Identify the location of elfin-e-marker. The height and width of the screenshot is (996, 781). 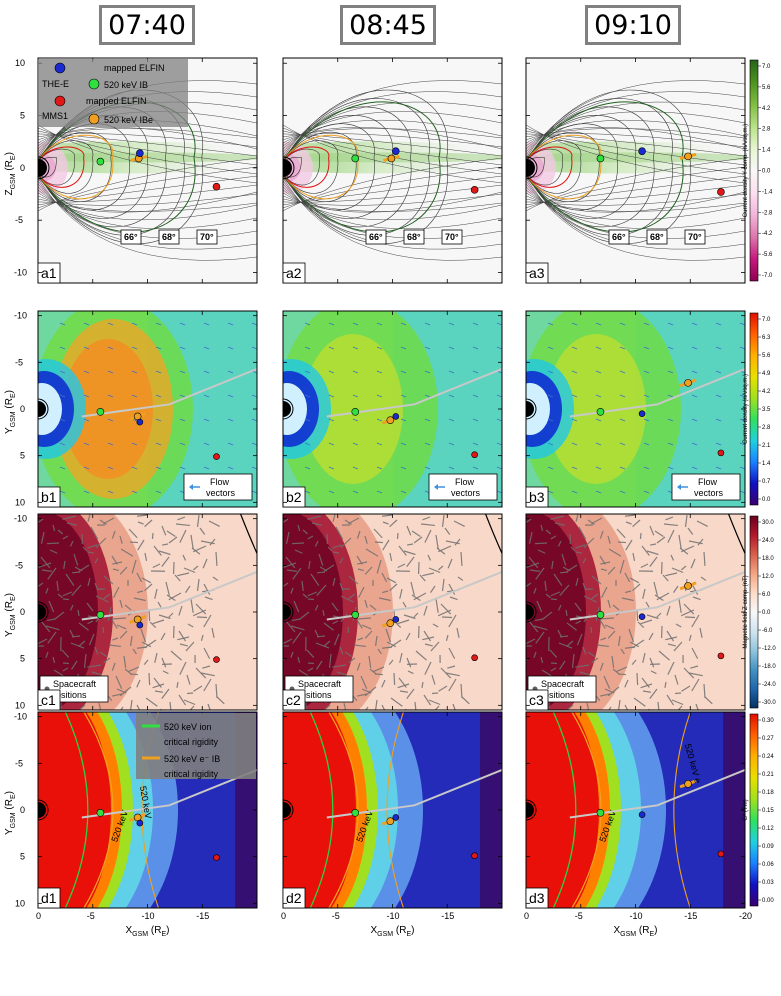
(391, 158).